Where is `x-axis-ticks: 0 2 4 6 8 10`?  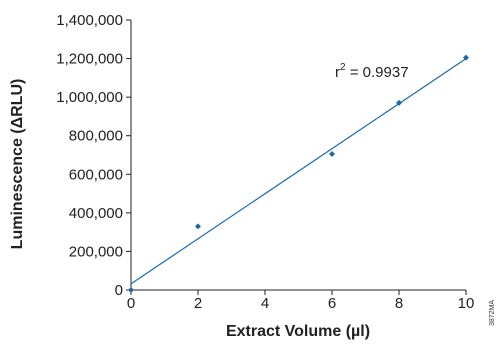
x-axis-ticks: 0 2 4 6 8 10 is located at coordinates (301, 301).